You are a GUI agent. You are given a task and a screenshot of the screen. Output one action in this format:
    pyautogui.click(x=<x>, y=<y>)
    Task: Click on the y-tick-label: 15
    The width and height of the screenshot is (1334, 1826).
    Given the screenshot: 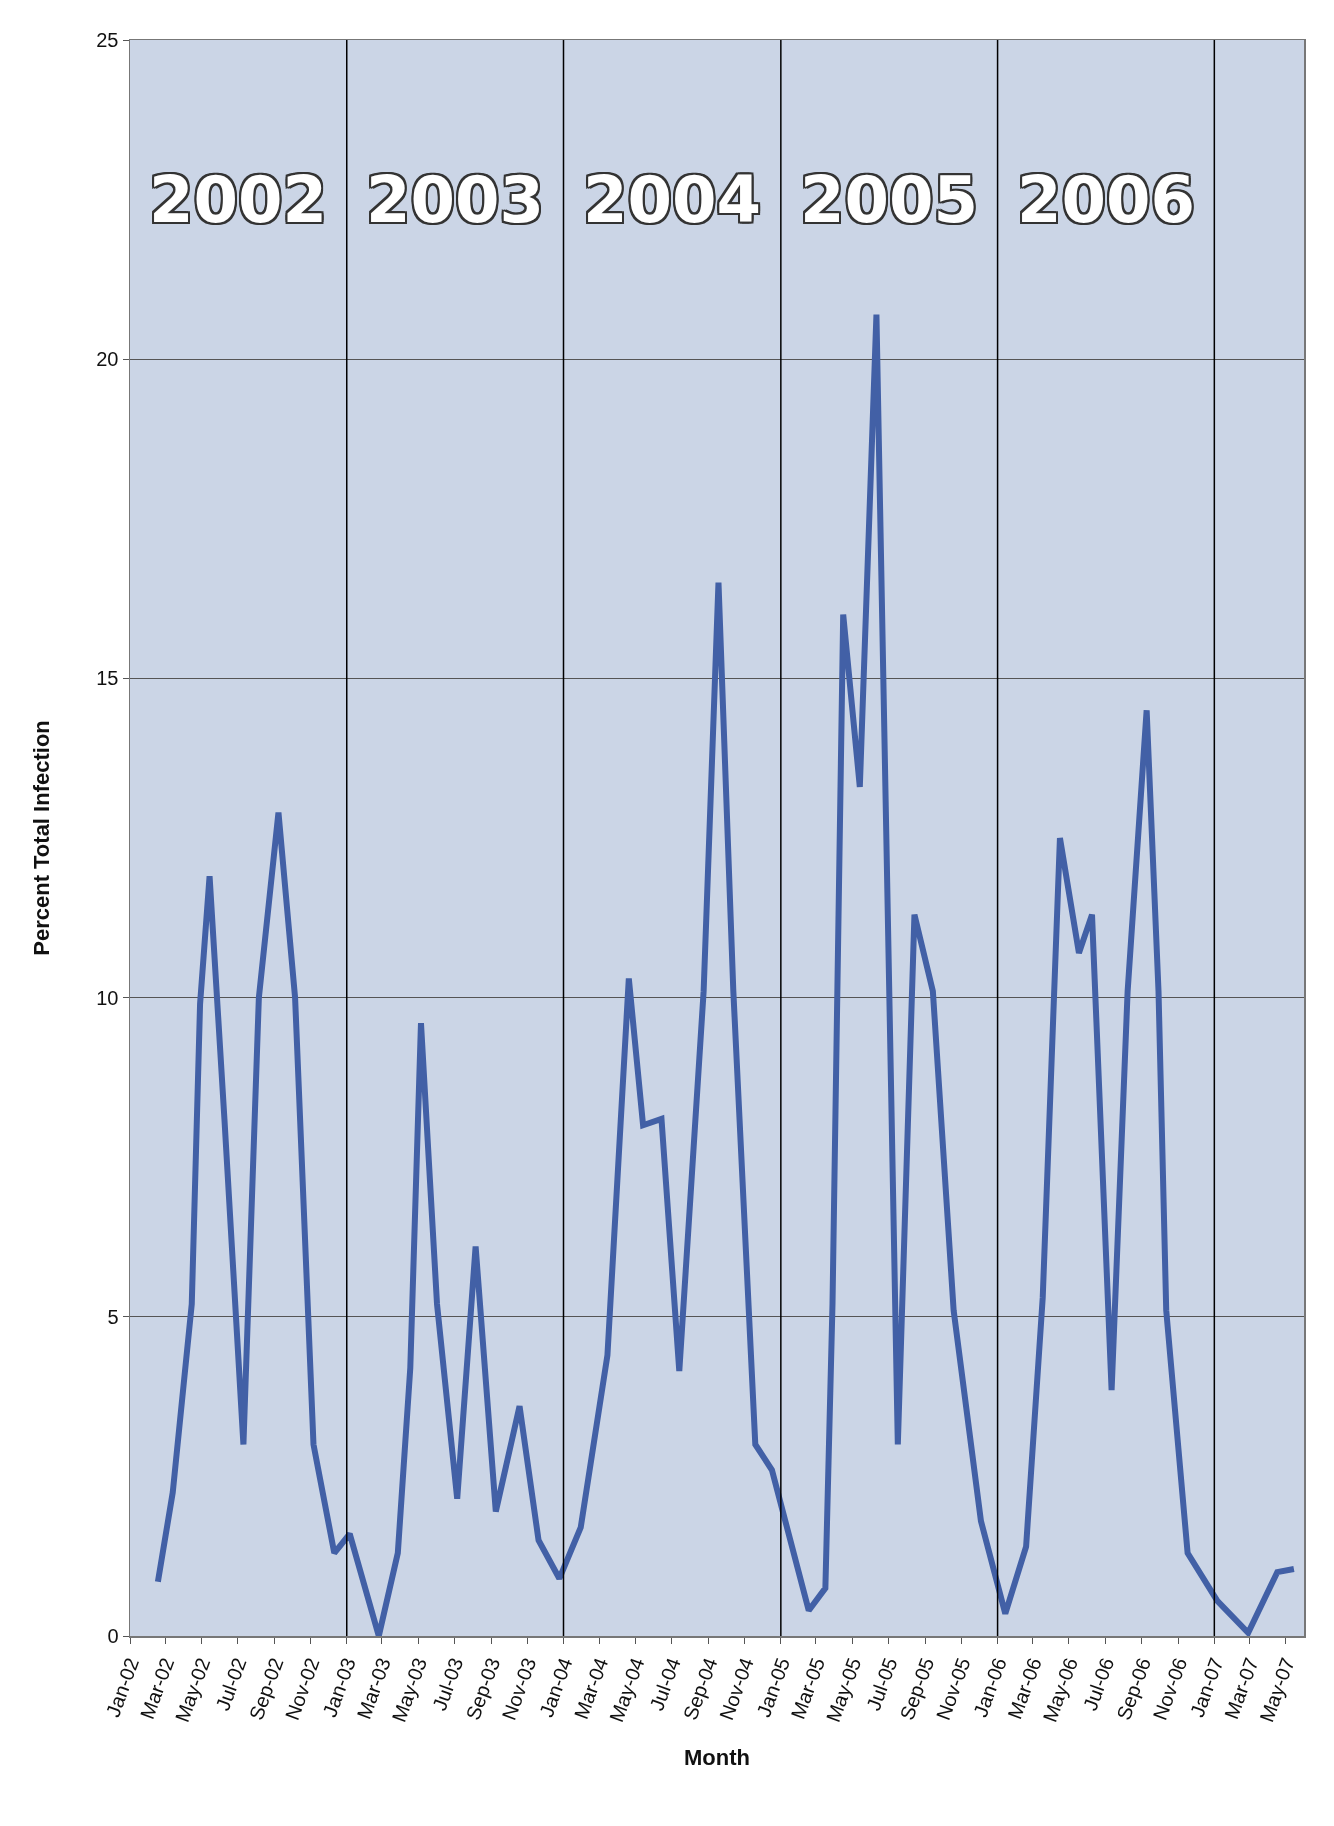 What is the action you would take?
    pyautogui.click(x=107, y=678)
    